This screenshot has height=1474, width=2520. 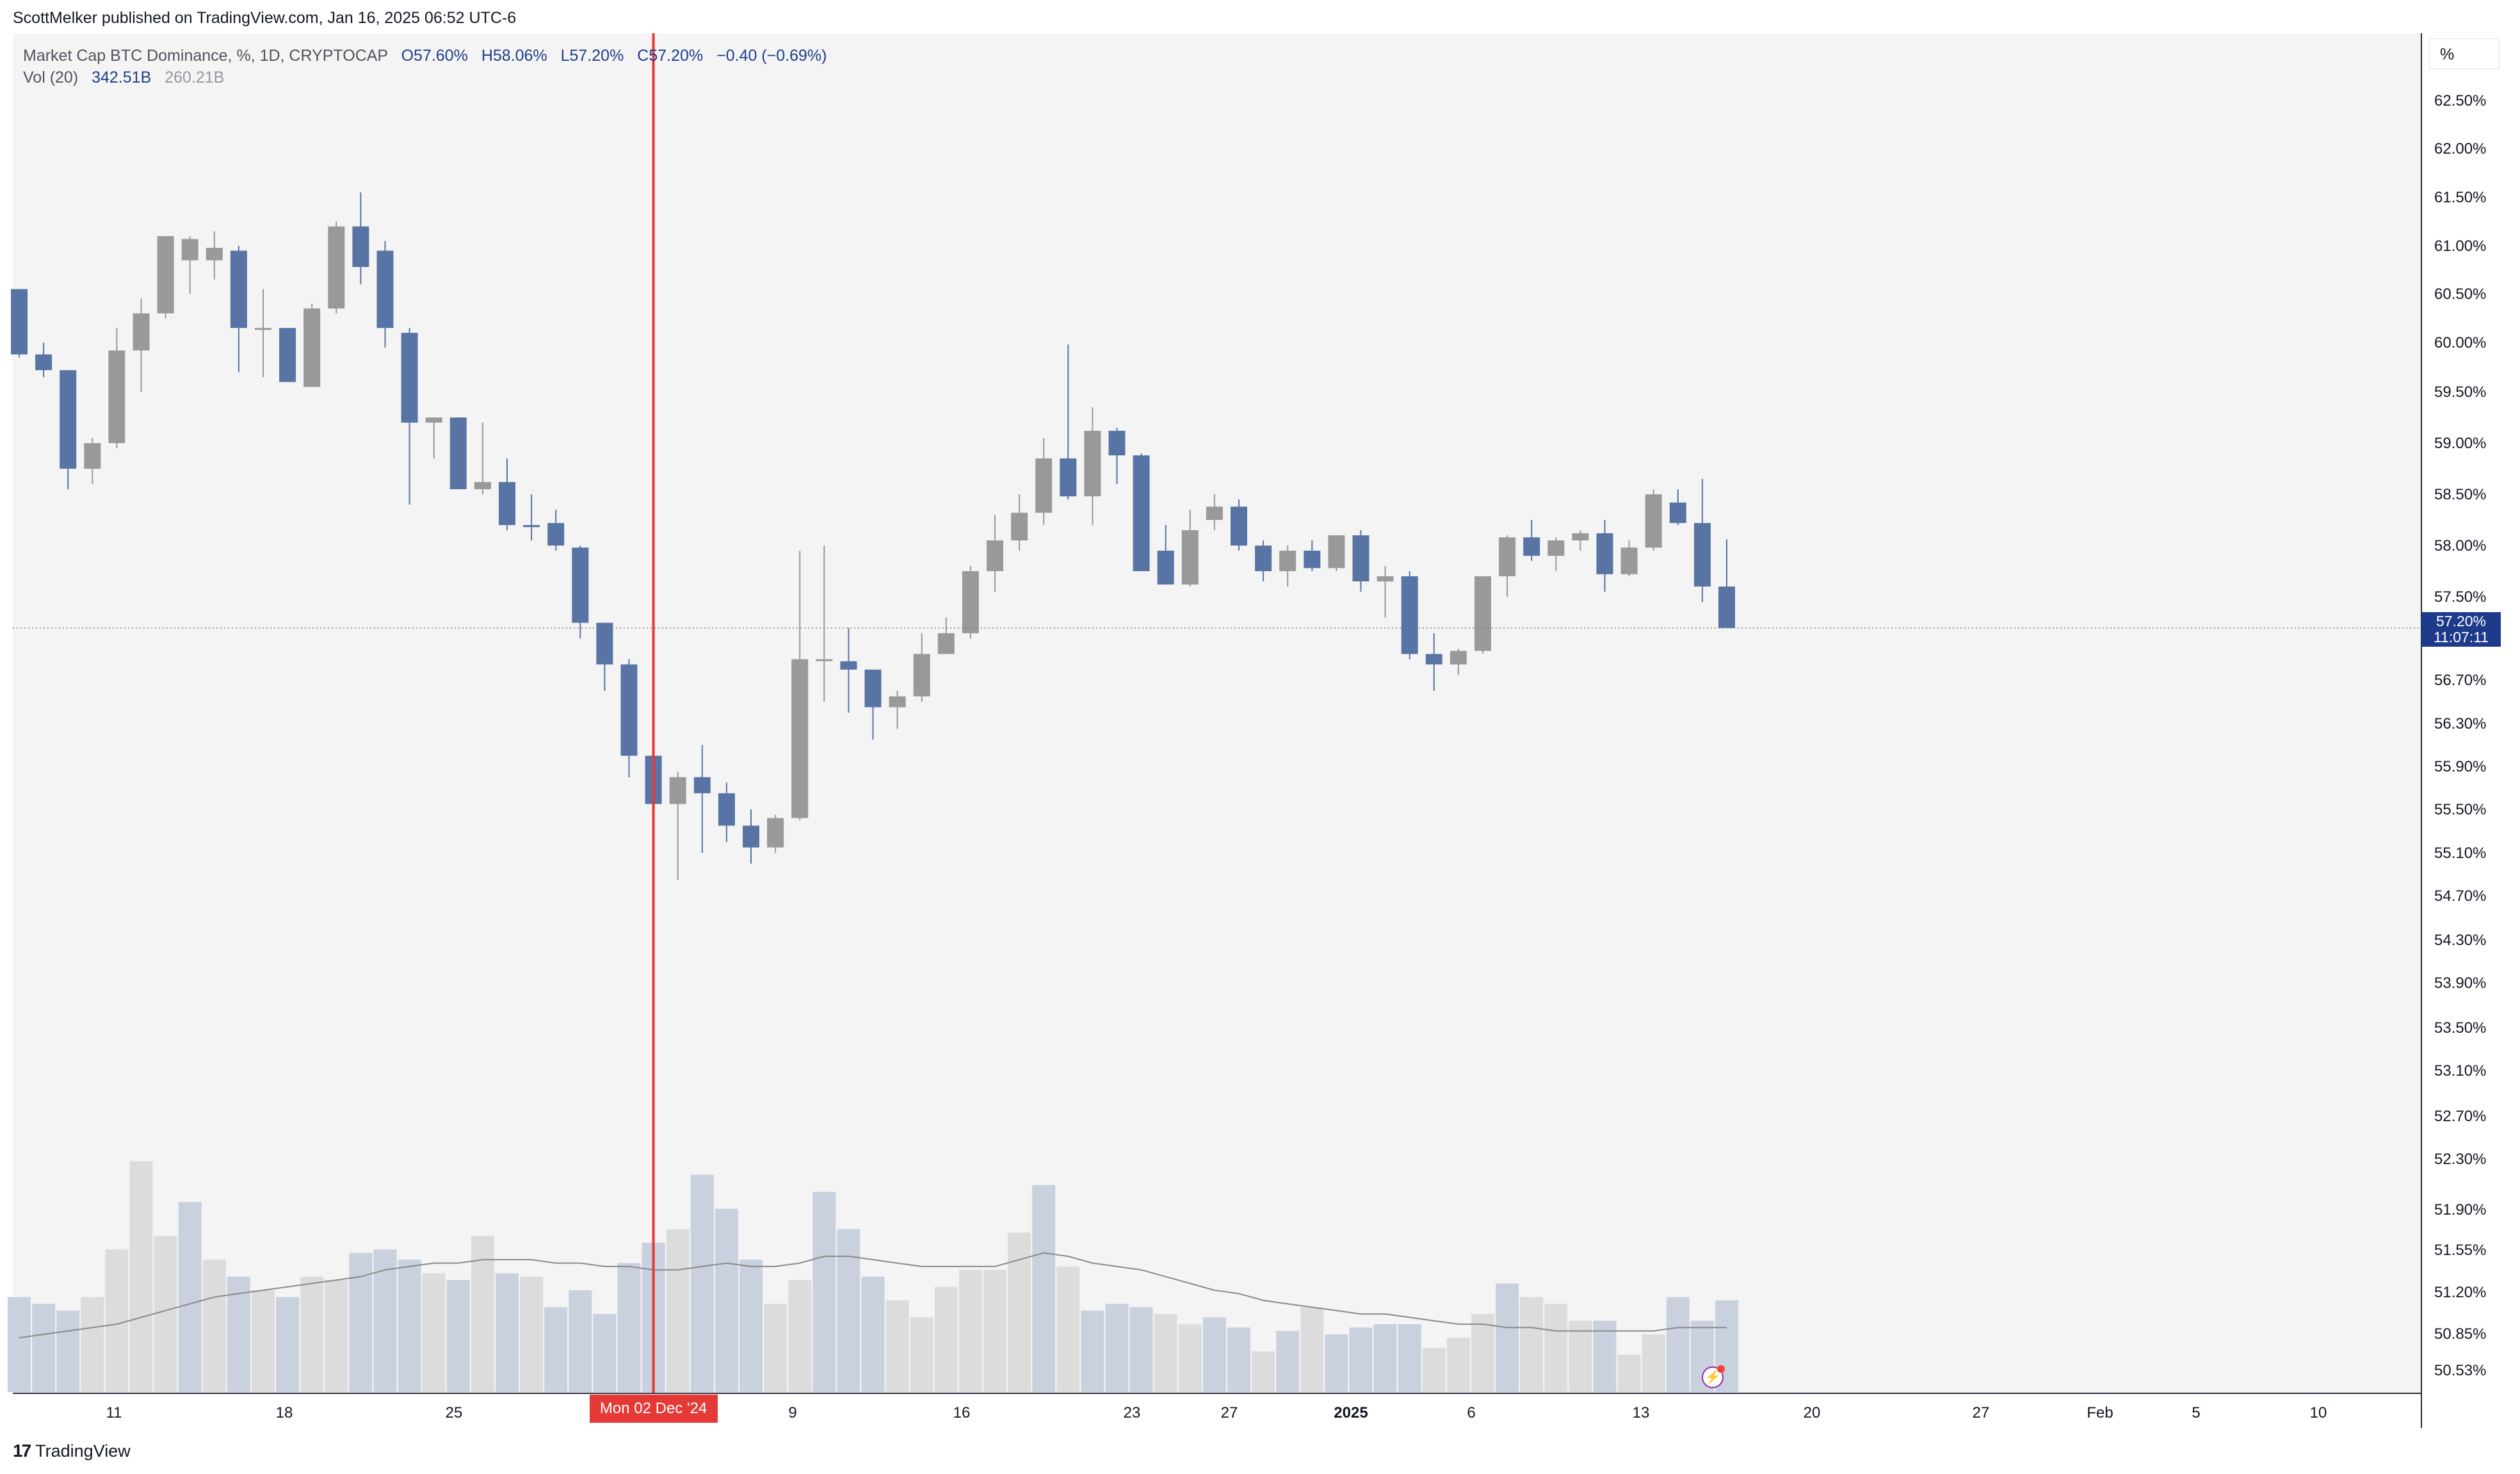 What do you see at coordinates (1132, 1413) in the screenshot?
I see `time-tick-label: 23` at bounding box center [1132, 1413].